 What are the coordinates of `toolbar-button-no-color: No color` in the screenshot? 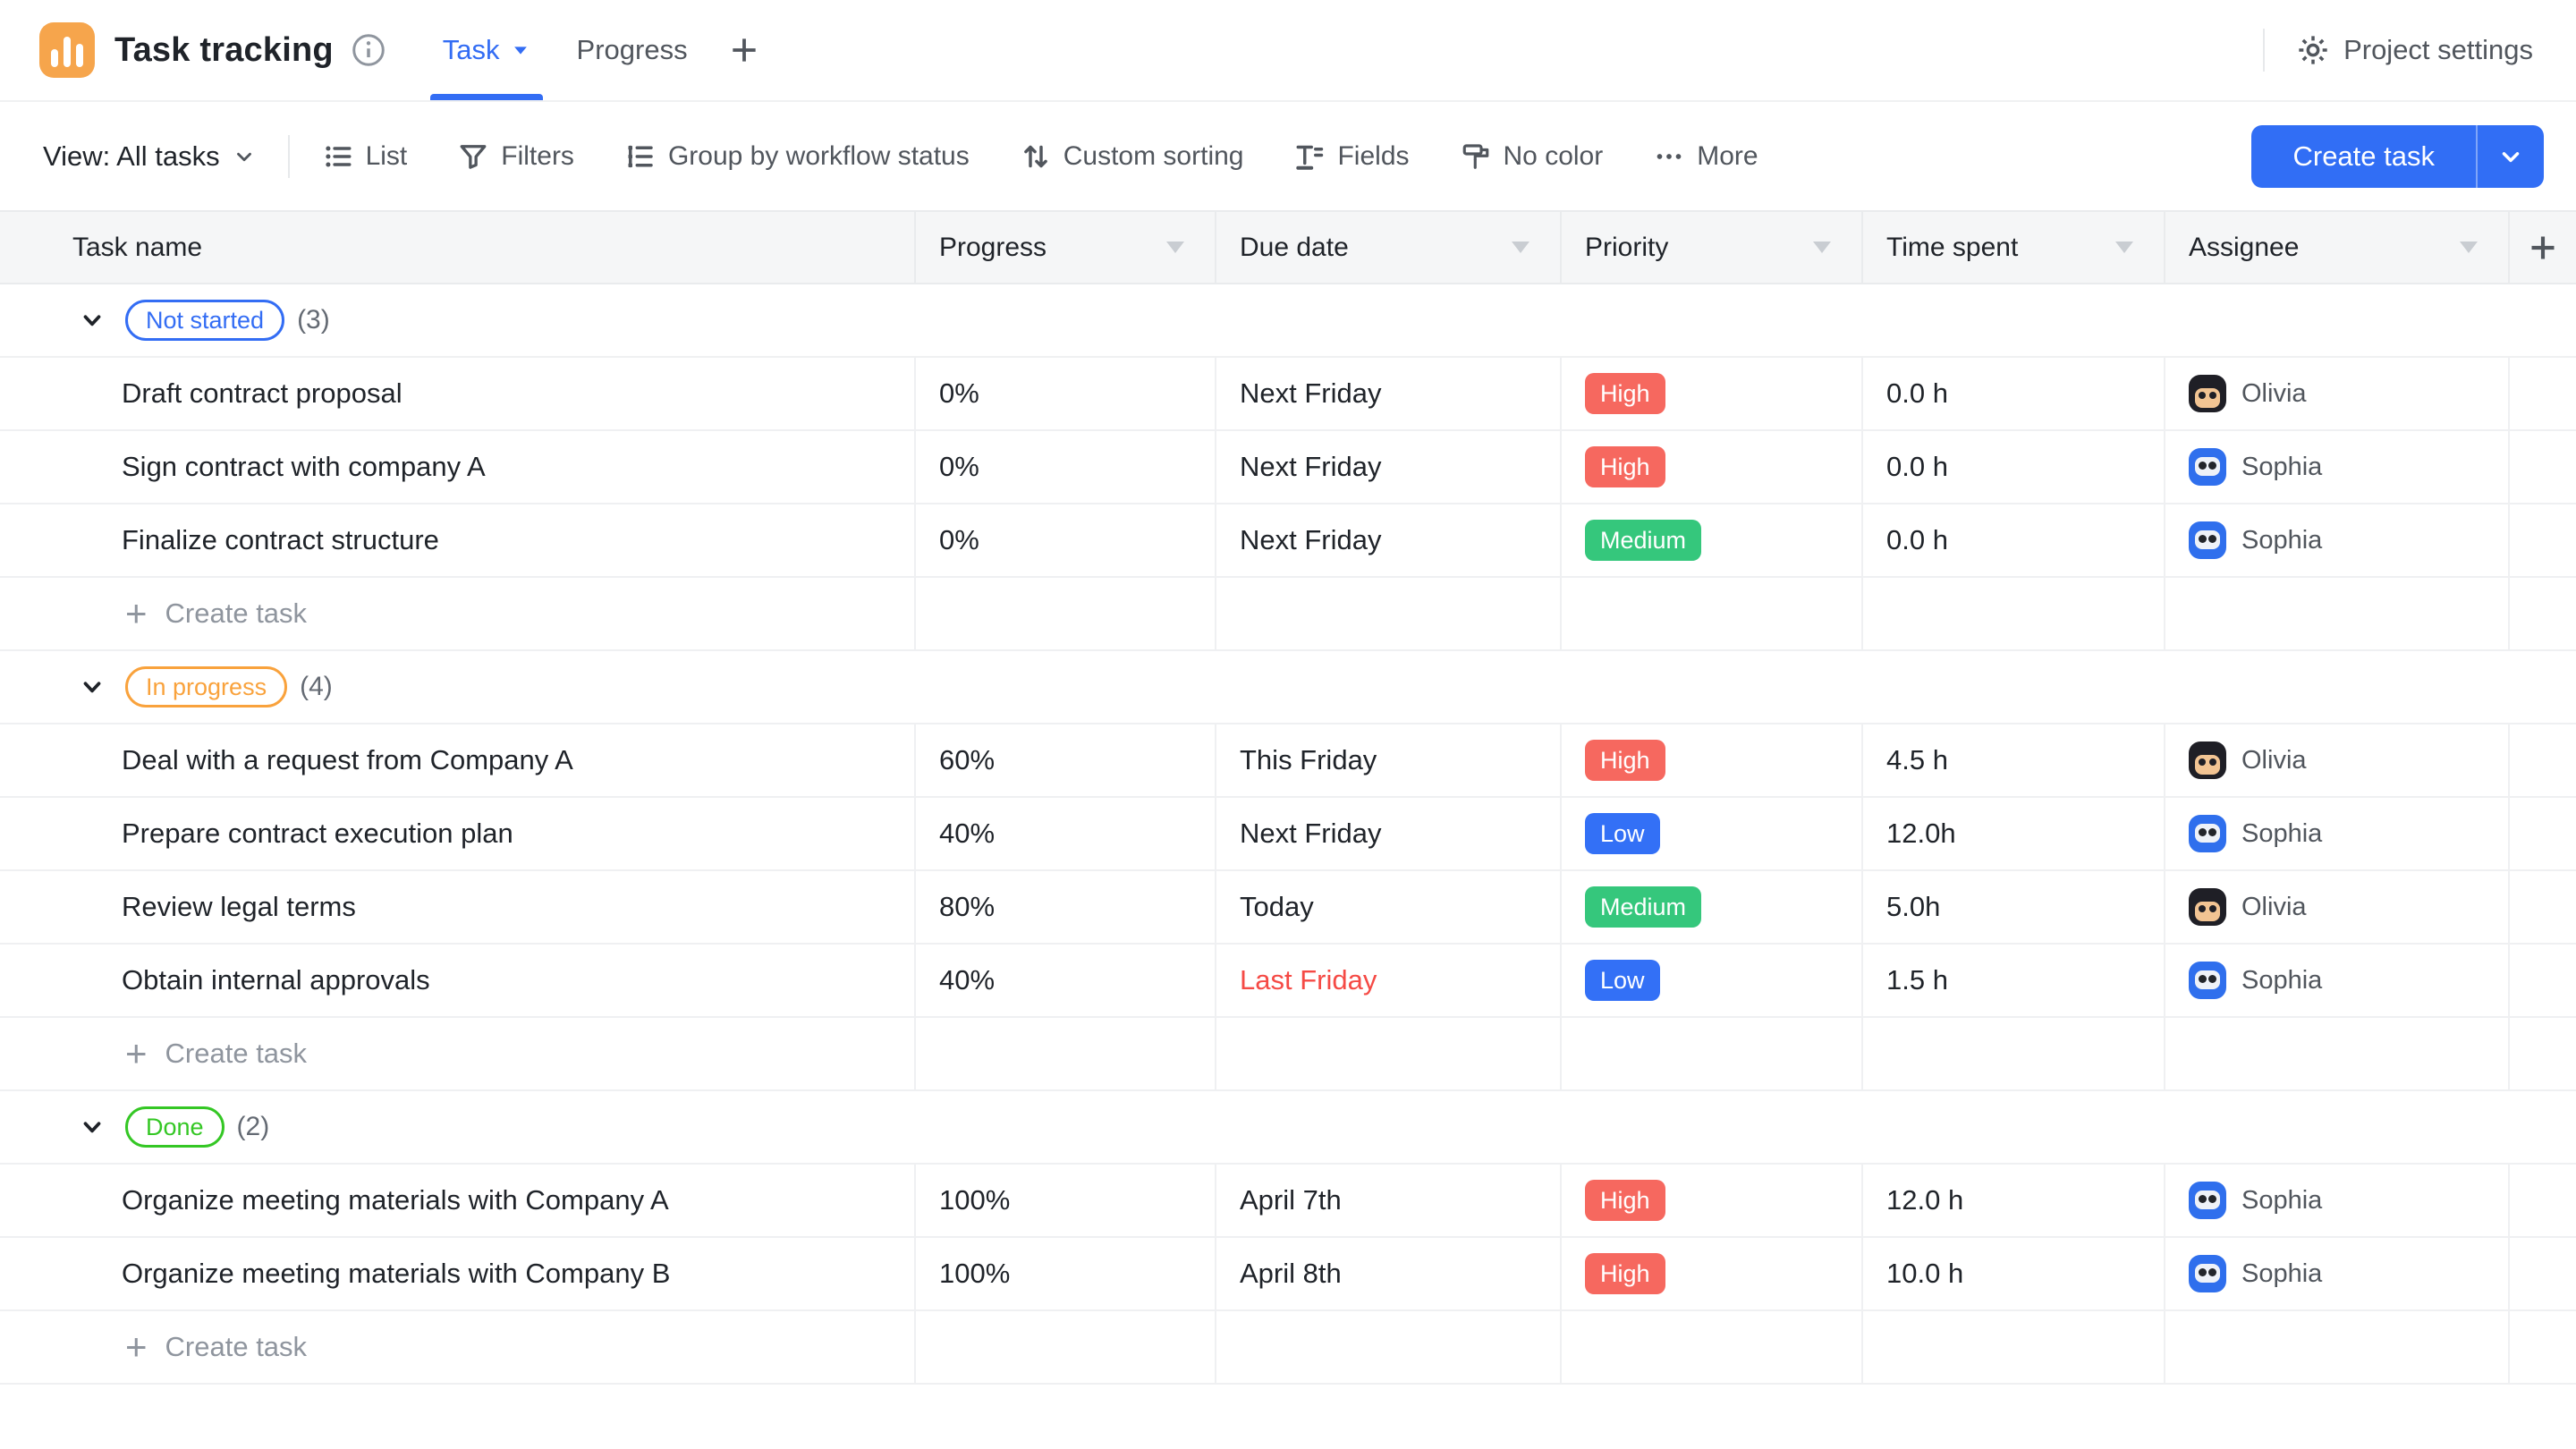 It's located at (1531, 156).